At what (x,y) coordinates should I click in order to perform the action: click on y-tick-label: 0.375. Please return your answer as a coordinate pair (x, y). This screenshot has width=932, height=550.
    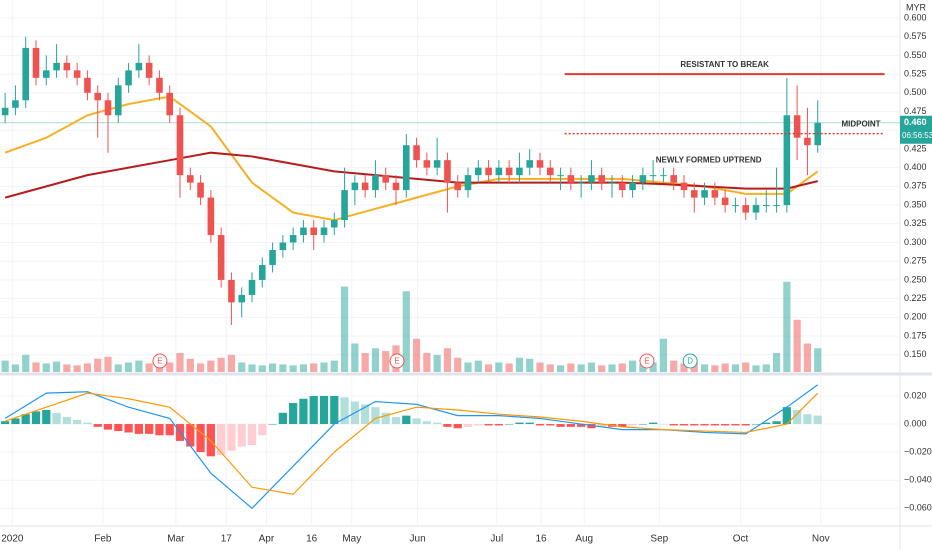
    Looking at the image, I should click on (915, 186).